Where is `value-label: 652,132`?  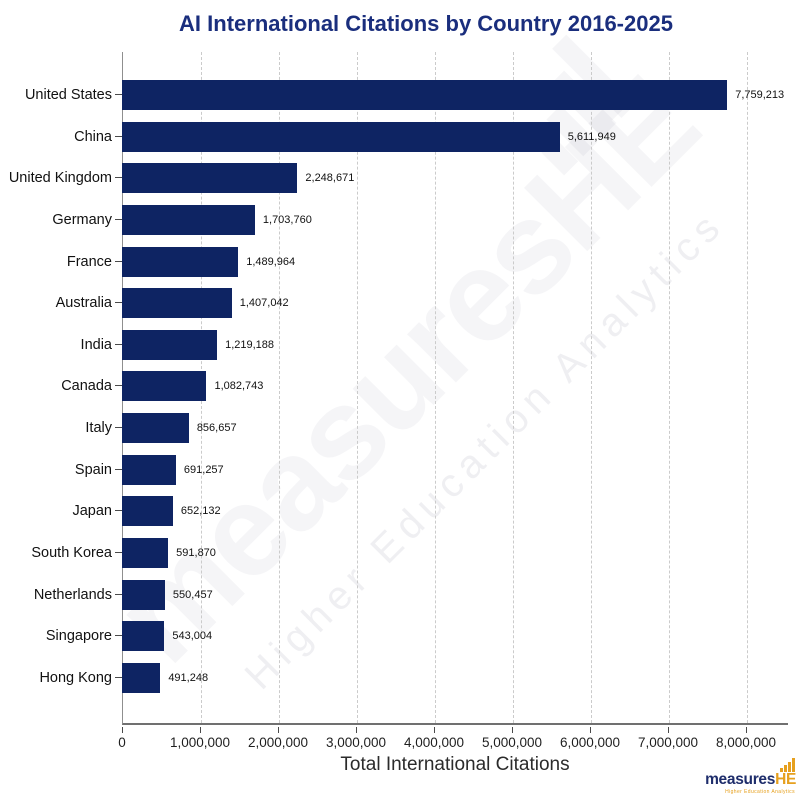
value-label: 652,132 is located at coordinates (200, 511).